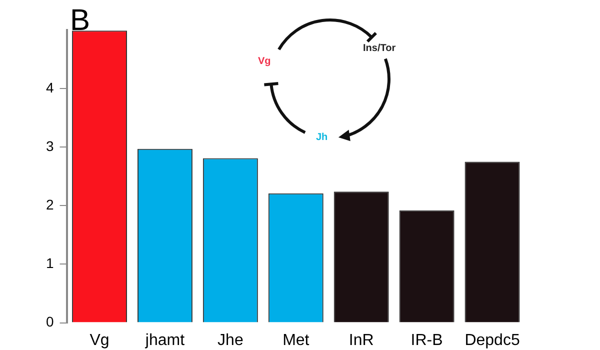  Describe the element at coordinates (492, 340) in the screenshot. I see `x-tick-label: Depdc5` at that location.